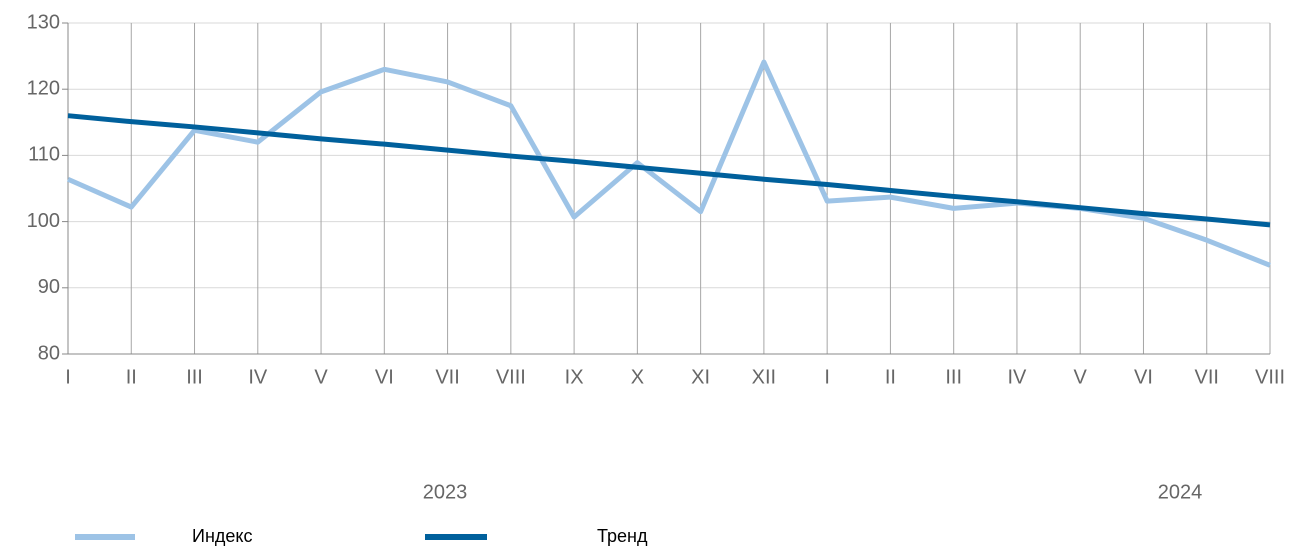 This screenshot has width=1291, height=548. What do you see at coordinates (49, 287) in the screenshot?
I see `y-tick-label: 90` at bounding box center [49, 287].